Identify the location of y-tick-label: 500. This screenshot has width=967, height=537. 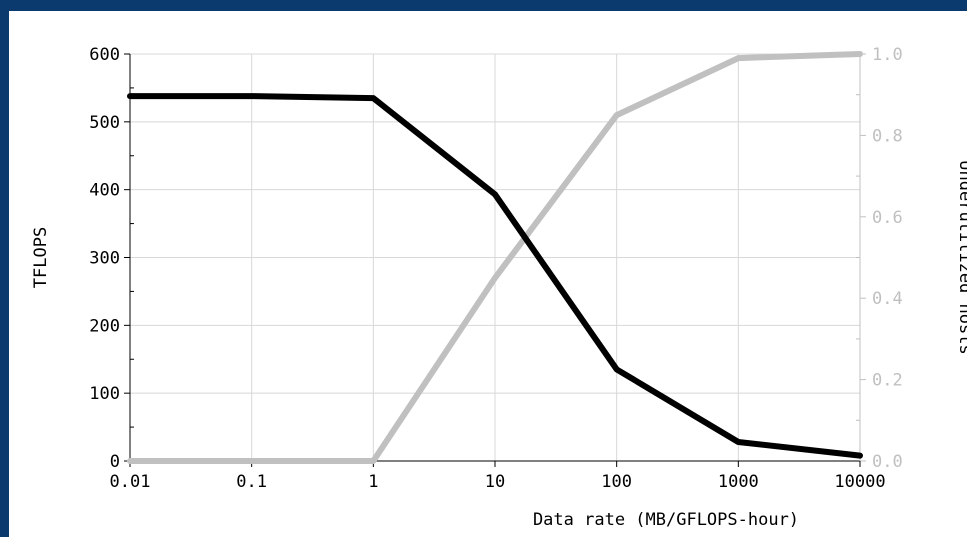
(104, 123).